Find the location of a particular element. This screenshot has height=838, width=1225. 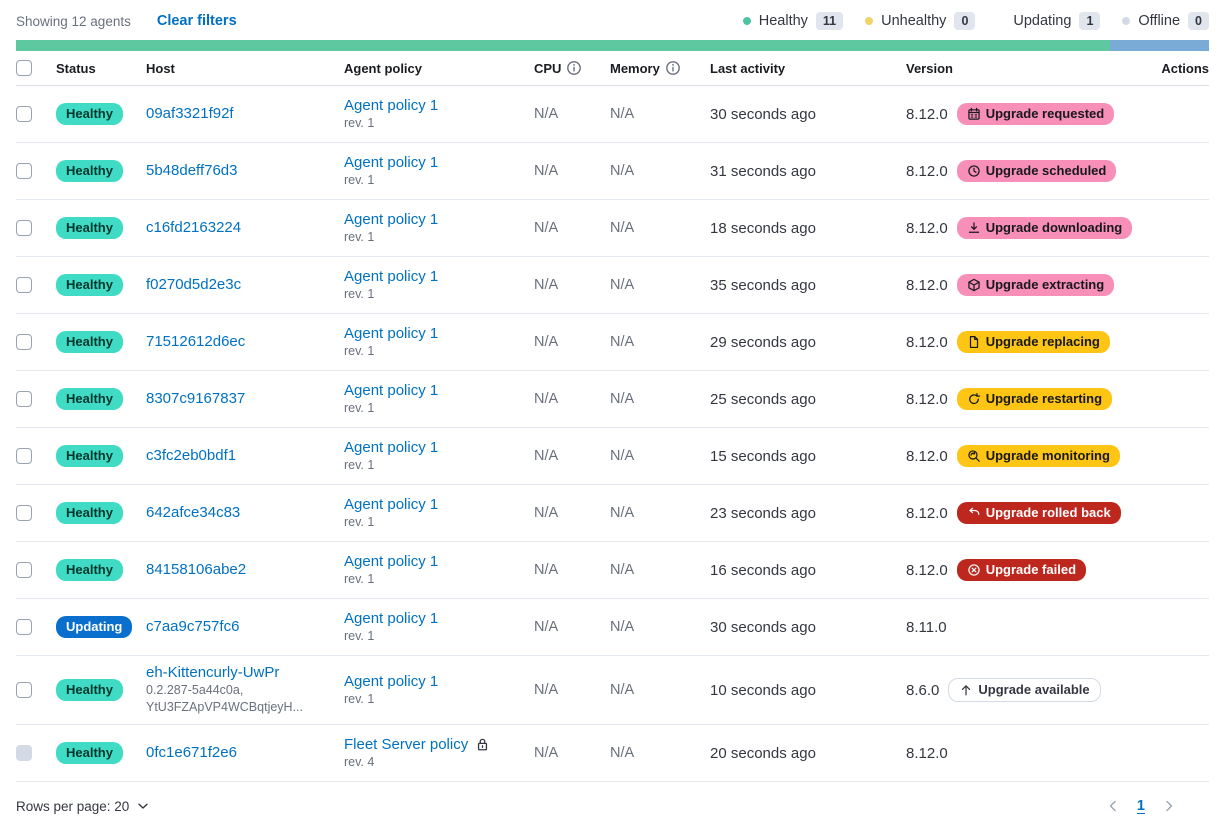

legend-item-unhealthy: Unhealthy 0 is located at coordinates (920, 21).